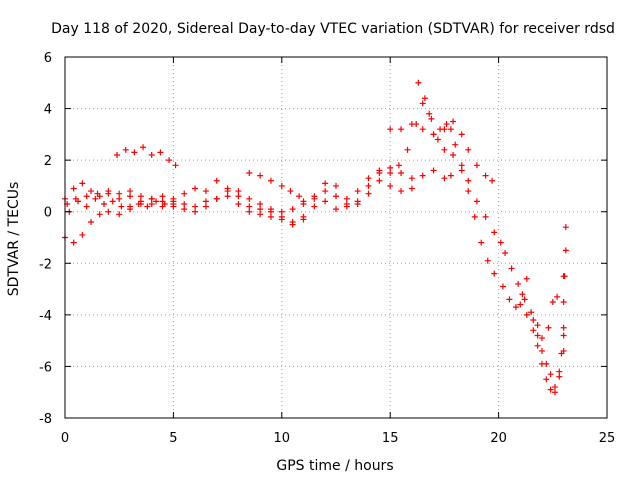 This screenshot has width=640, height=480. I want to click on series-track-g, so click(441, 151).